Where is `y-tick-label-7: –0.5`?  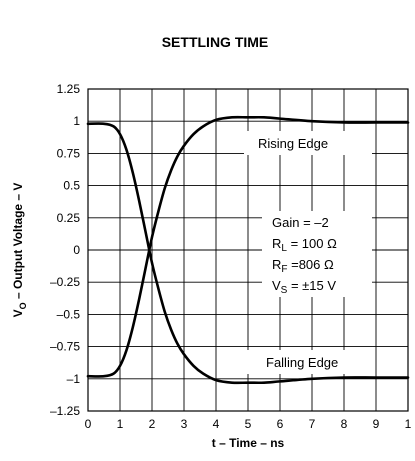 y-tick-label-7: –0.5 is located at coordinates (69, 314).